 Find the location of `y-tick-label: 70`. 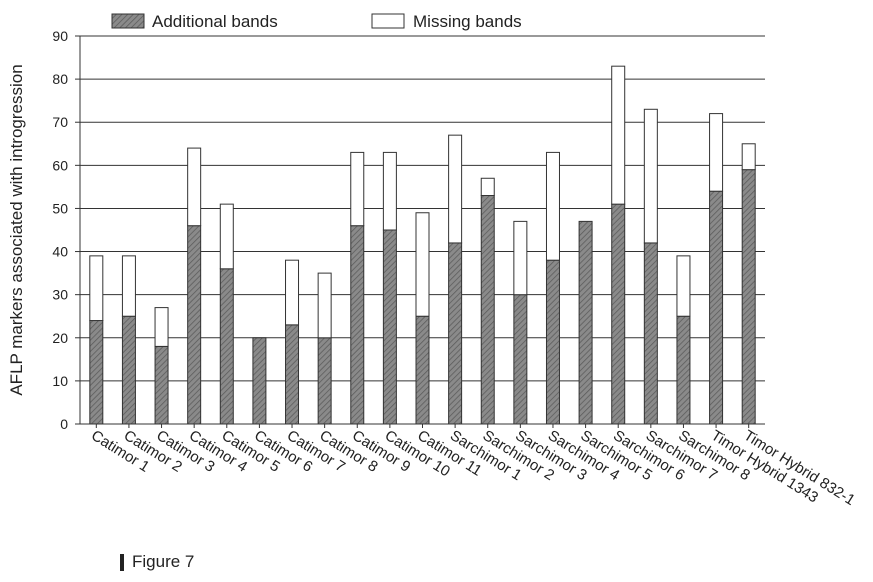

y-tick-label: 70 is located at coordinates (60, 122).